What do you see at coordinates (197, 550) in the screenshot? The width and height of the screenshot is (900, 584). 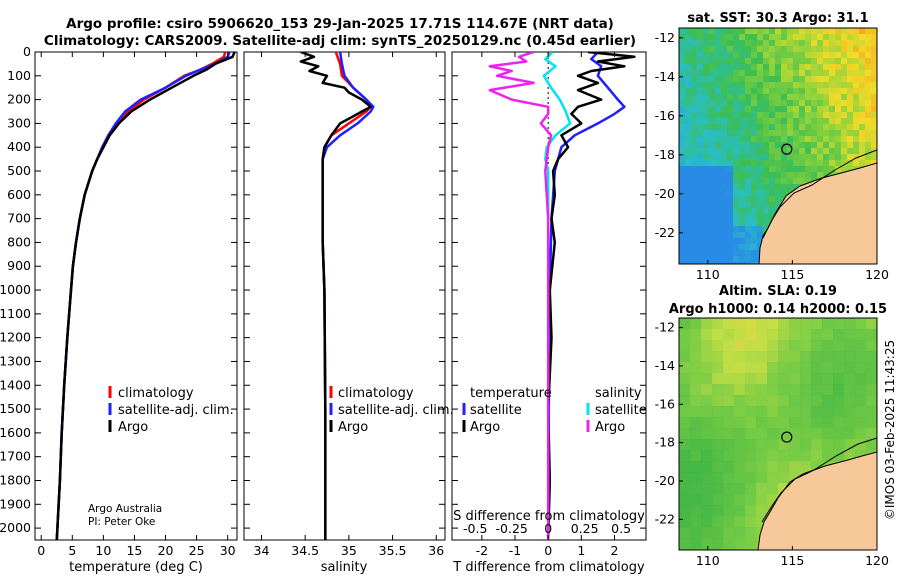 I see `x-tick-label: 25` at bounding box center [197, 550].